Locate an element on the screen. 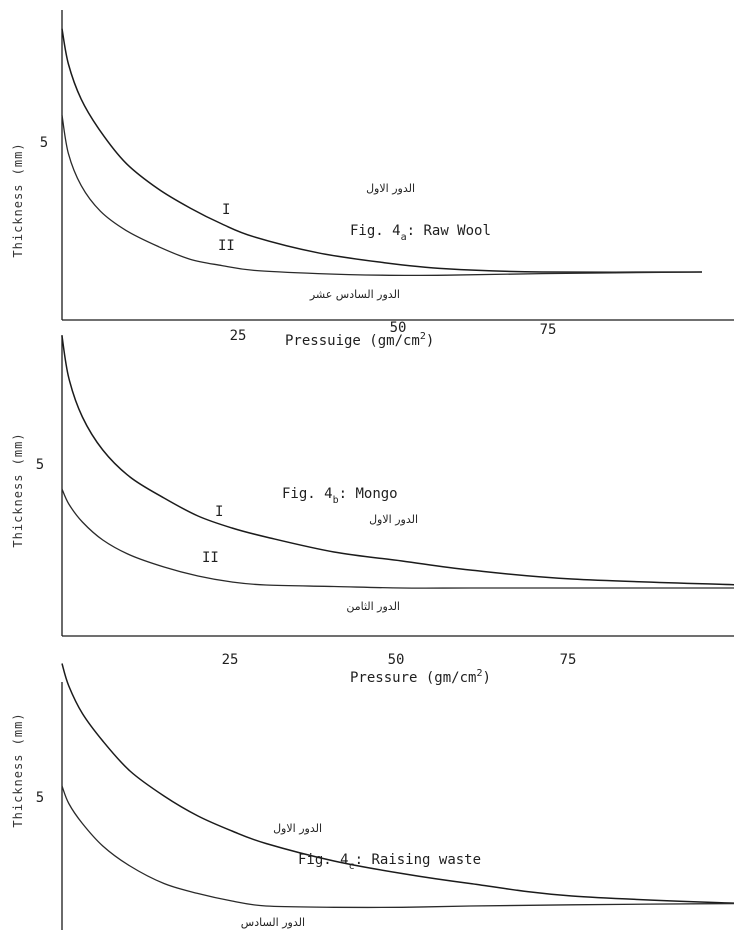  panel-c-curve-ii-arabic-label: الدور السادس is located at coordinates (273, 922).